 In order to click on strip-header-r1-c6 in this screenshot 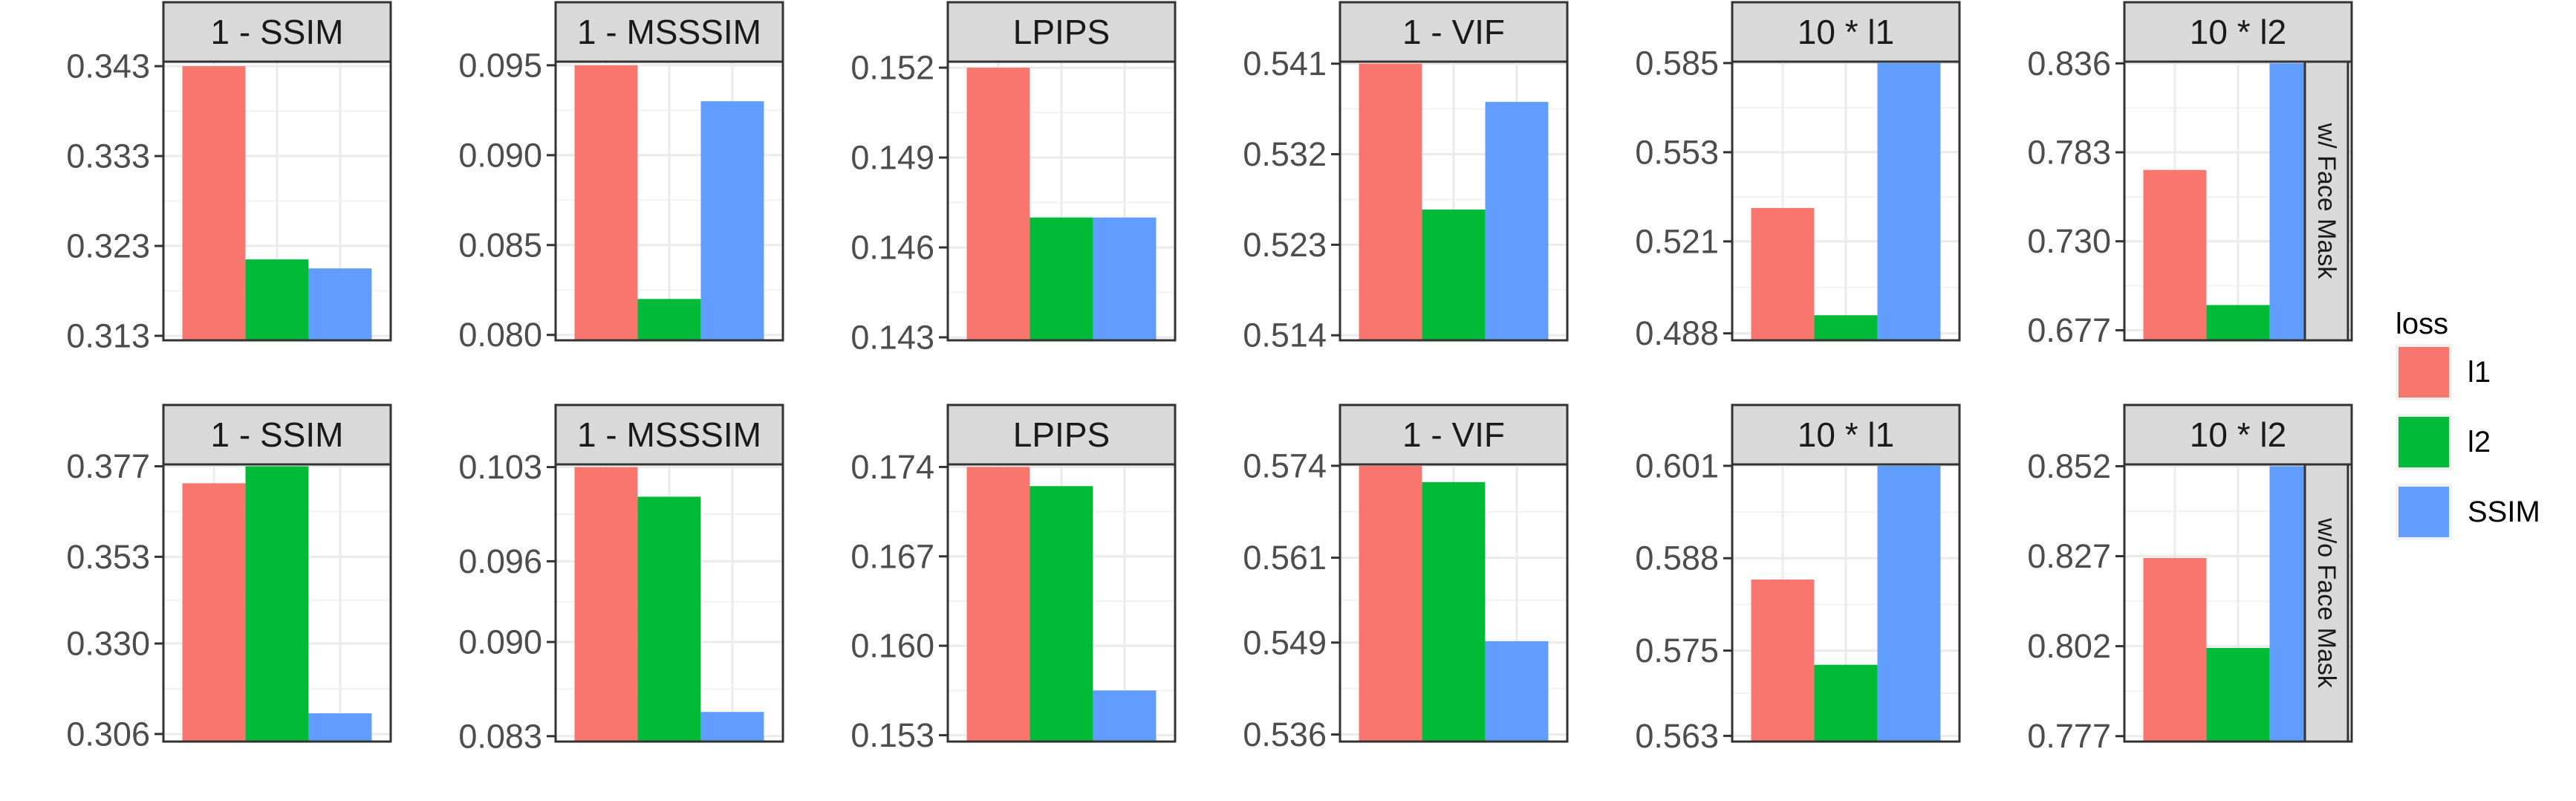, I will do `click(2238, 32)`.